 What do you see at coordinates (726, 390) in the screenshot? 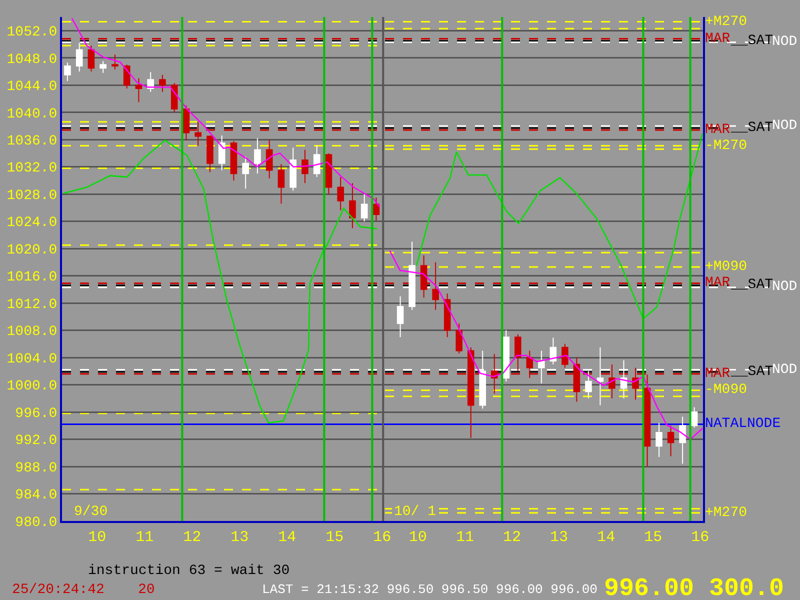
I see `ref-line-label: -M090` at bounding box center [726, 390].